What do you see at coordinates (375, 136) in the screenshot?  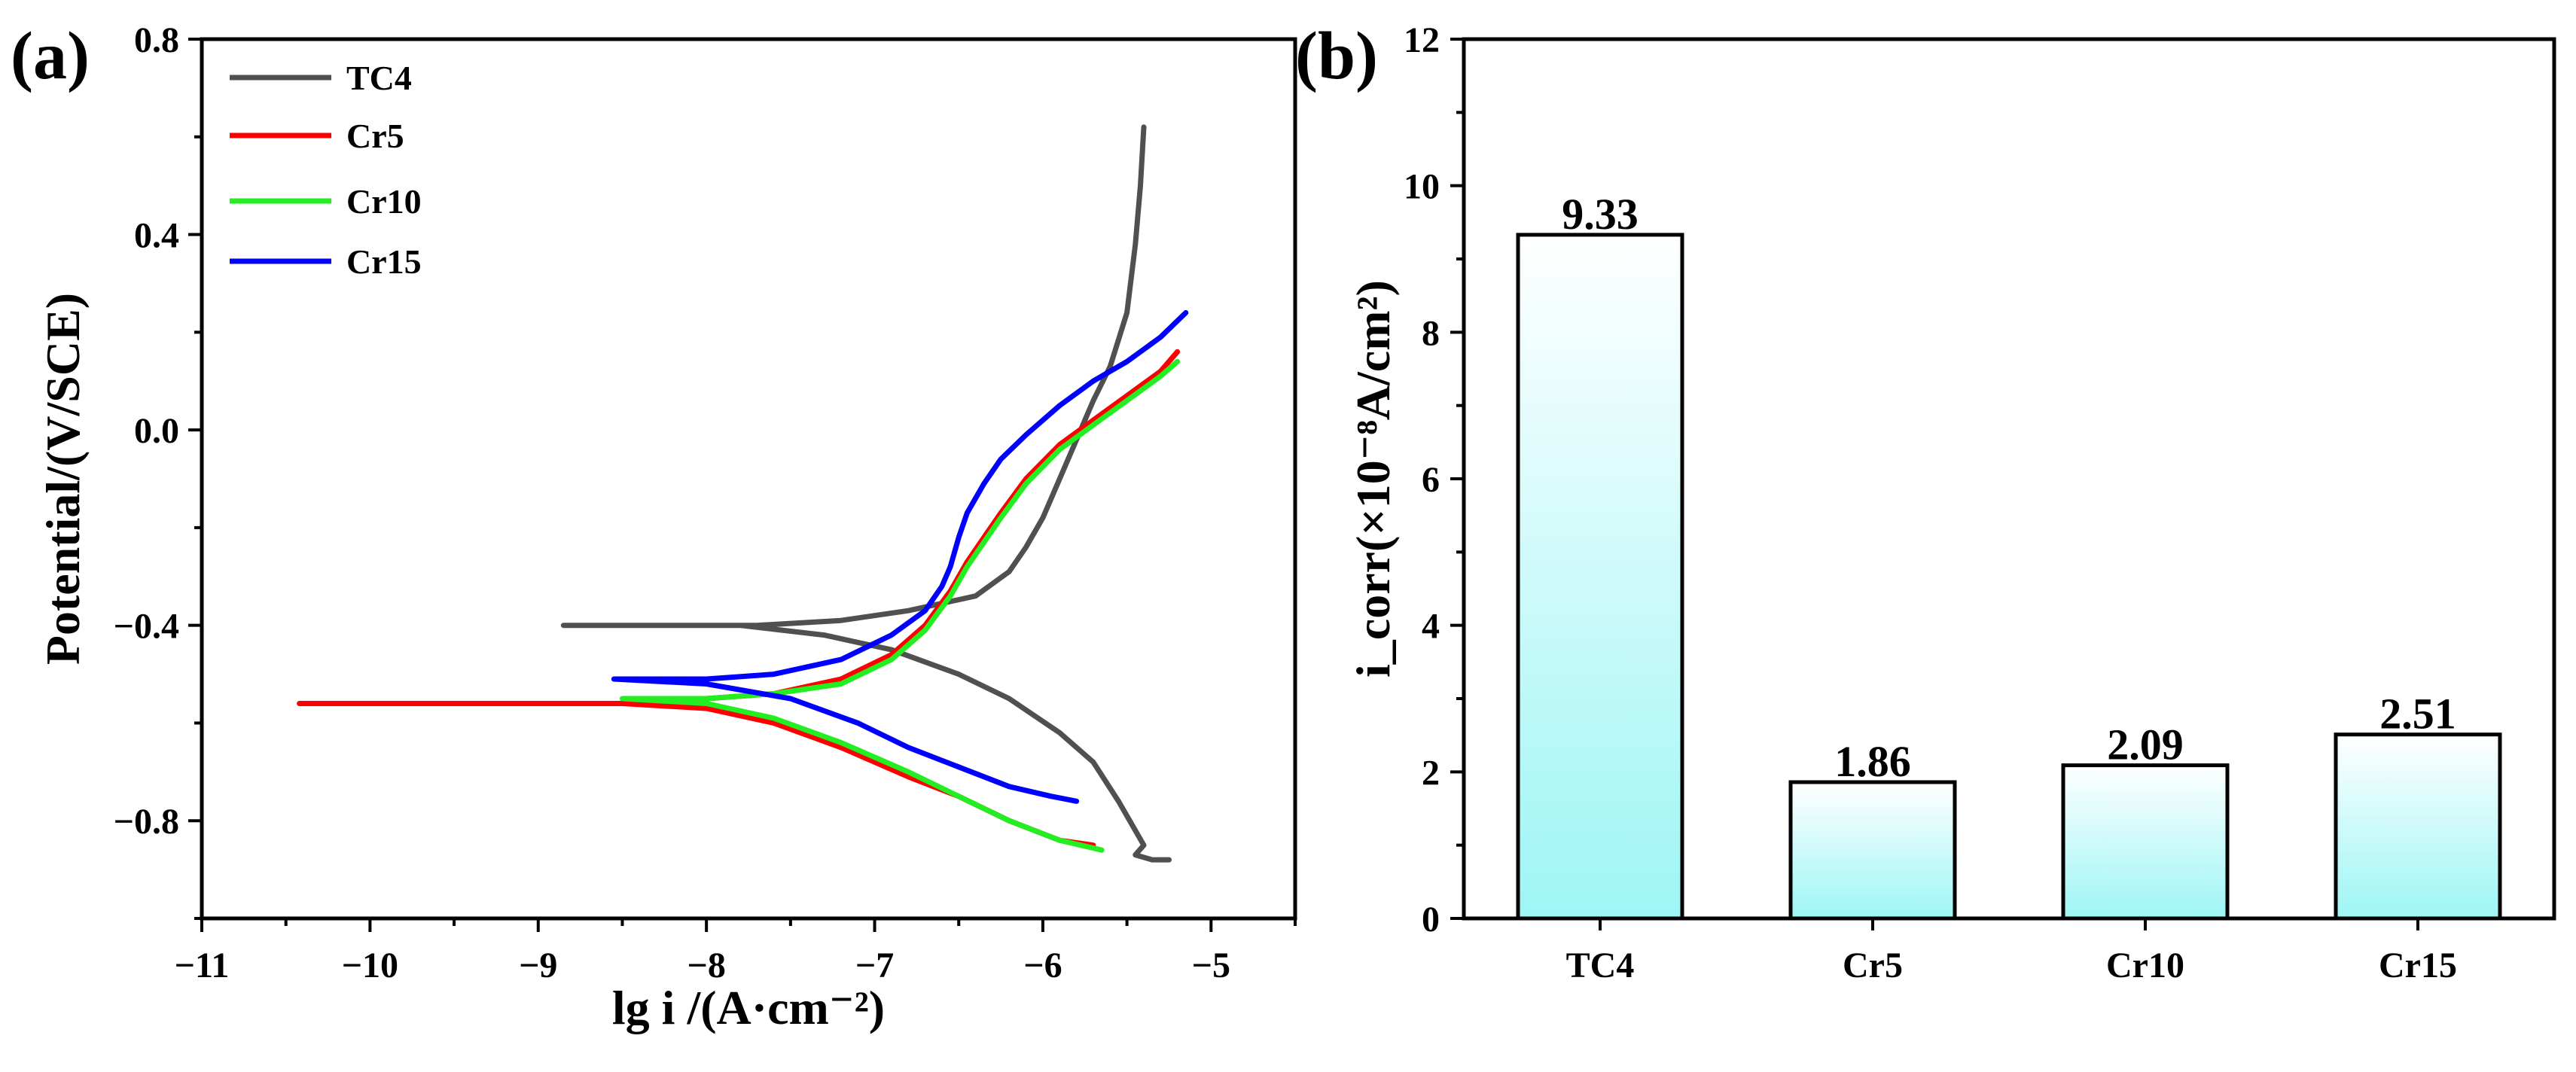 I see `legend-label-cr5: Cr5` at bounding box center [375, 136].